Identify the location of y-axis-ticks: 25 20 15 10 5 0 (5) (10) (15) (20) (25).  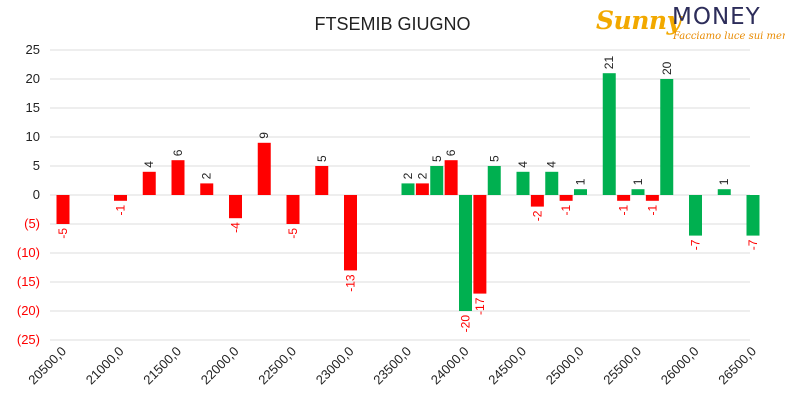
(28, 194).